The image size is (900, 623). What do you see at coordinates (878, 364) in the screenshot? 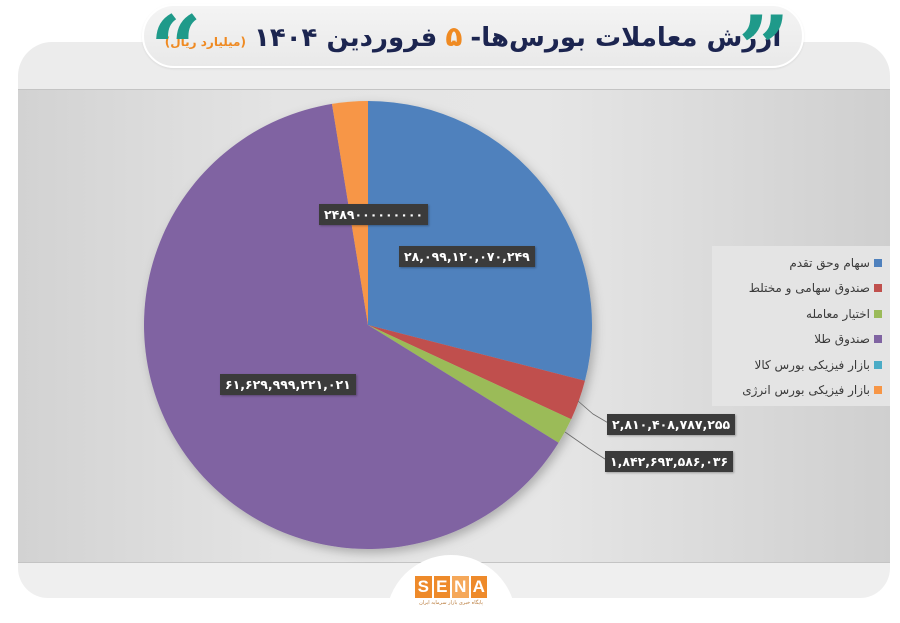
I see `legend-swatch-teal` at bounding box center [878, 364].